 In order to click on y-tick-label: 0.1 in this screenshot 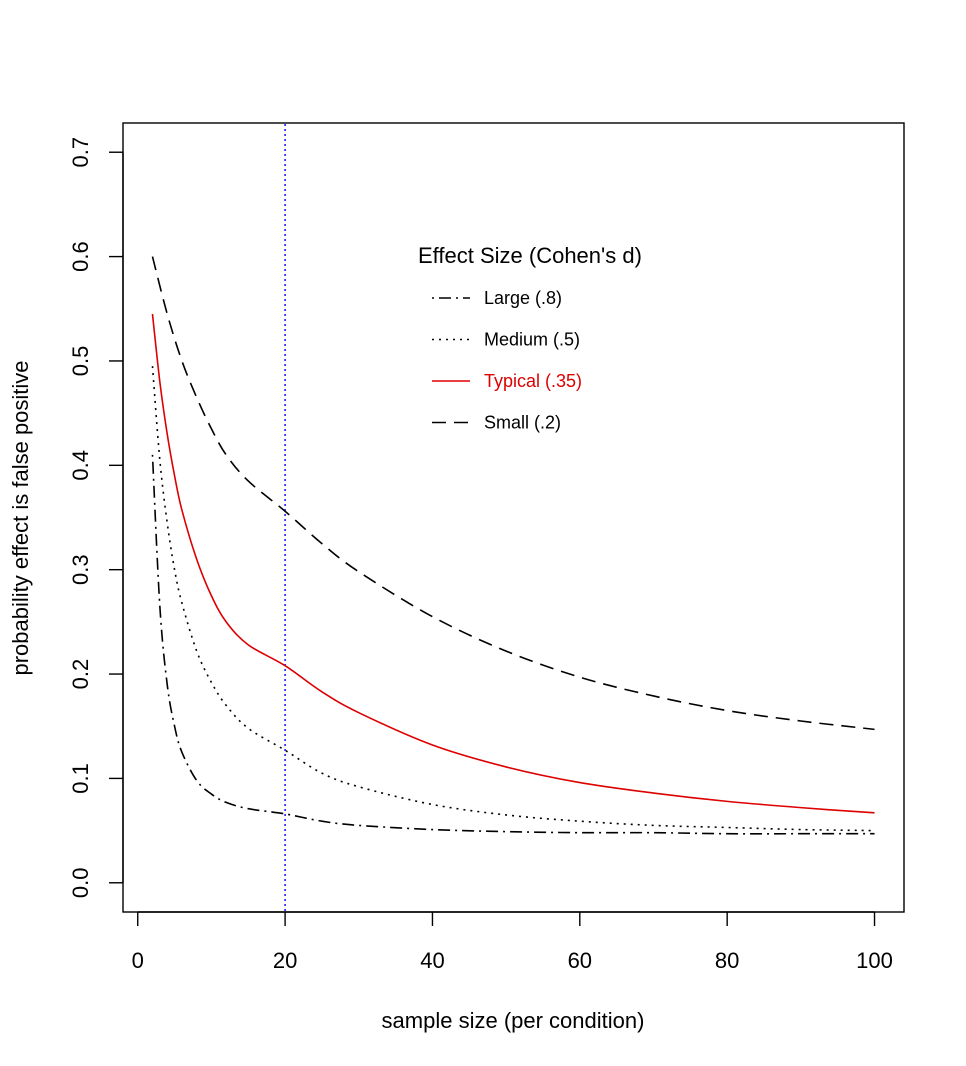, I will do `click(80, 778)`.